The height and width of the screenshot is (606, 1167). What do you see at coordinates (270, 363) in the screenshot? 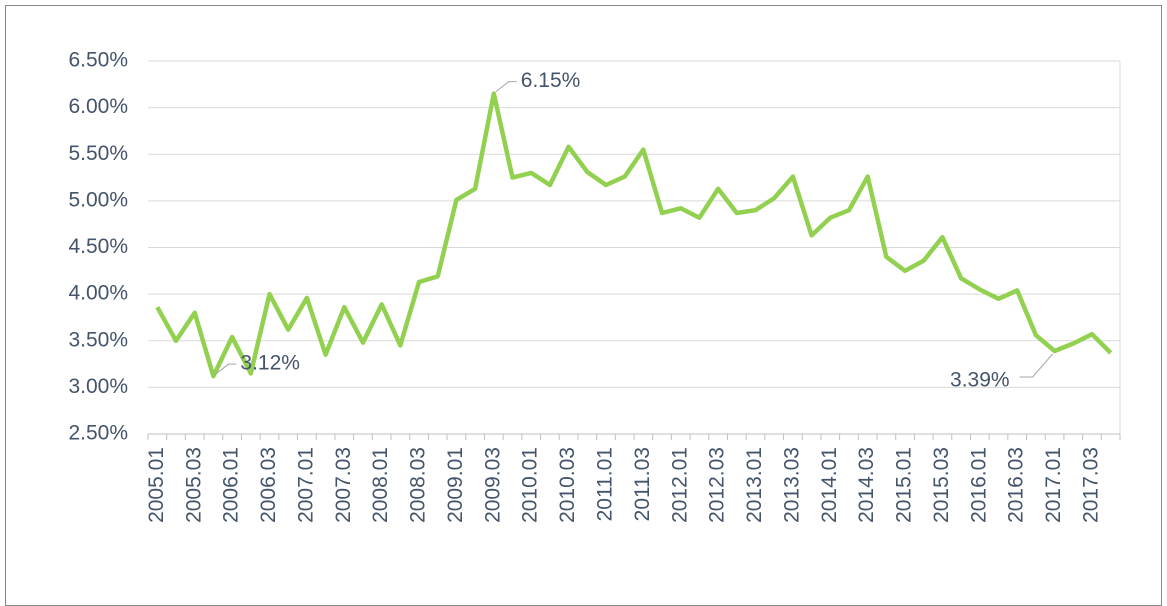
I see `data-label: 3.12%` at bounding box center [270, 363].